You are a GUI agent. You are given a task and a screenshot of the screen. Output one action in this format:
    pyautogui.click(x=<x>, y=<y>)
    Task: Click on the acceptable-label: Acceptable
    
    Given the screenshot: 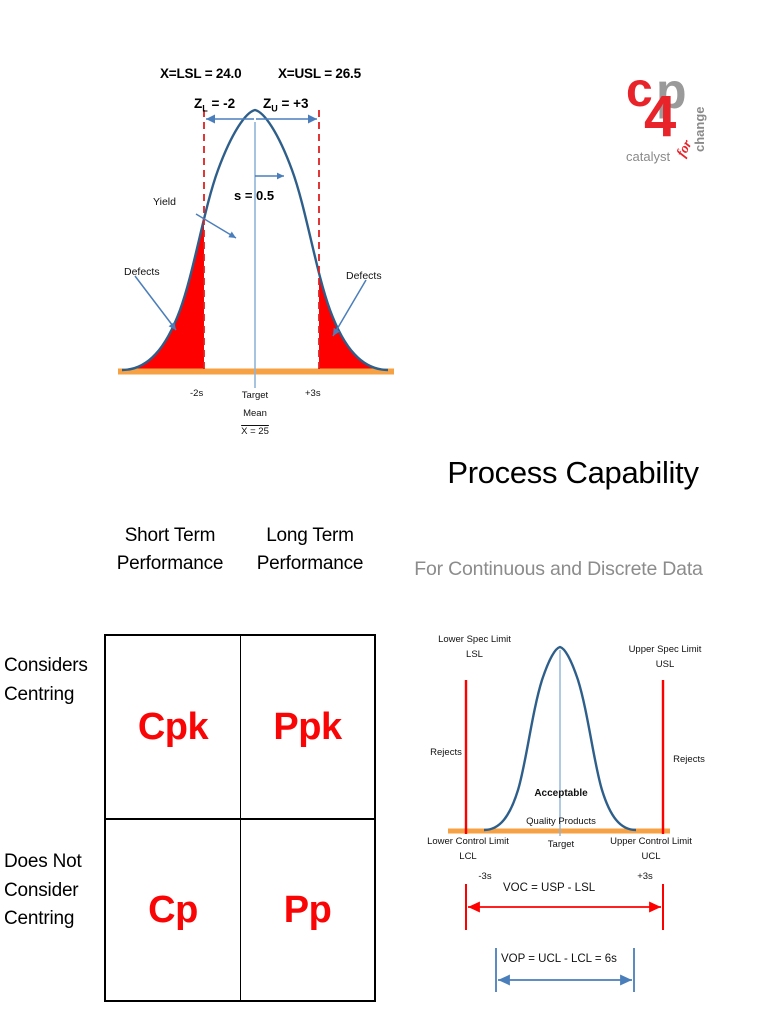 What is the action you would take?
    pyautogui.click(x=561, y=793)
    